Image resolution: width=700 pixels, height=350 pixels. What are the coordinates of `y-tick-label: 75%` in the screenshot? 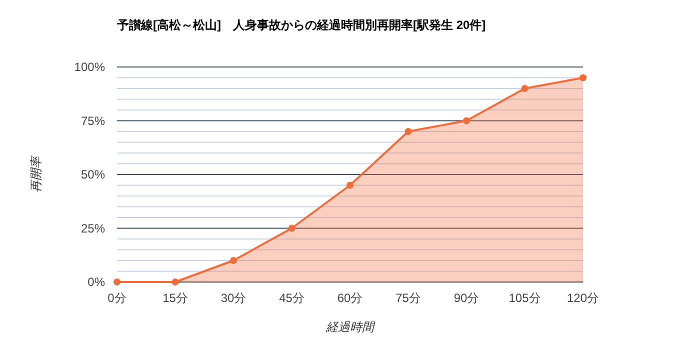 It's located at (93, 121).